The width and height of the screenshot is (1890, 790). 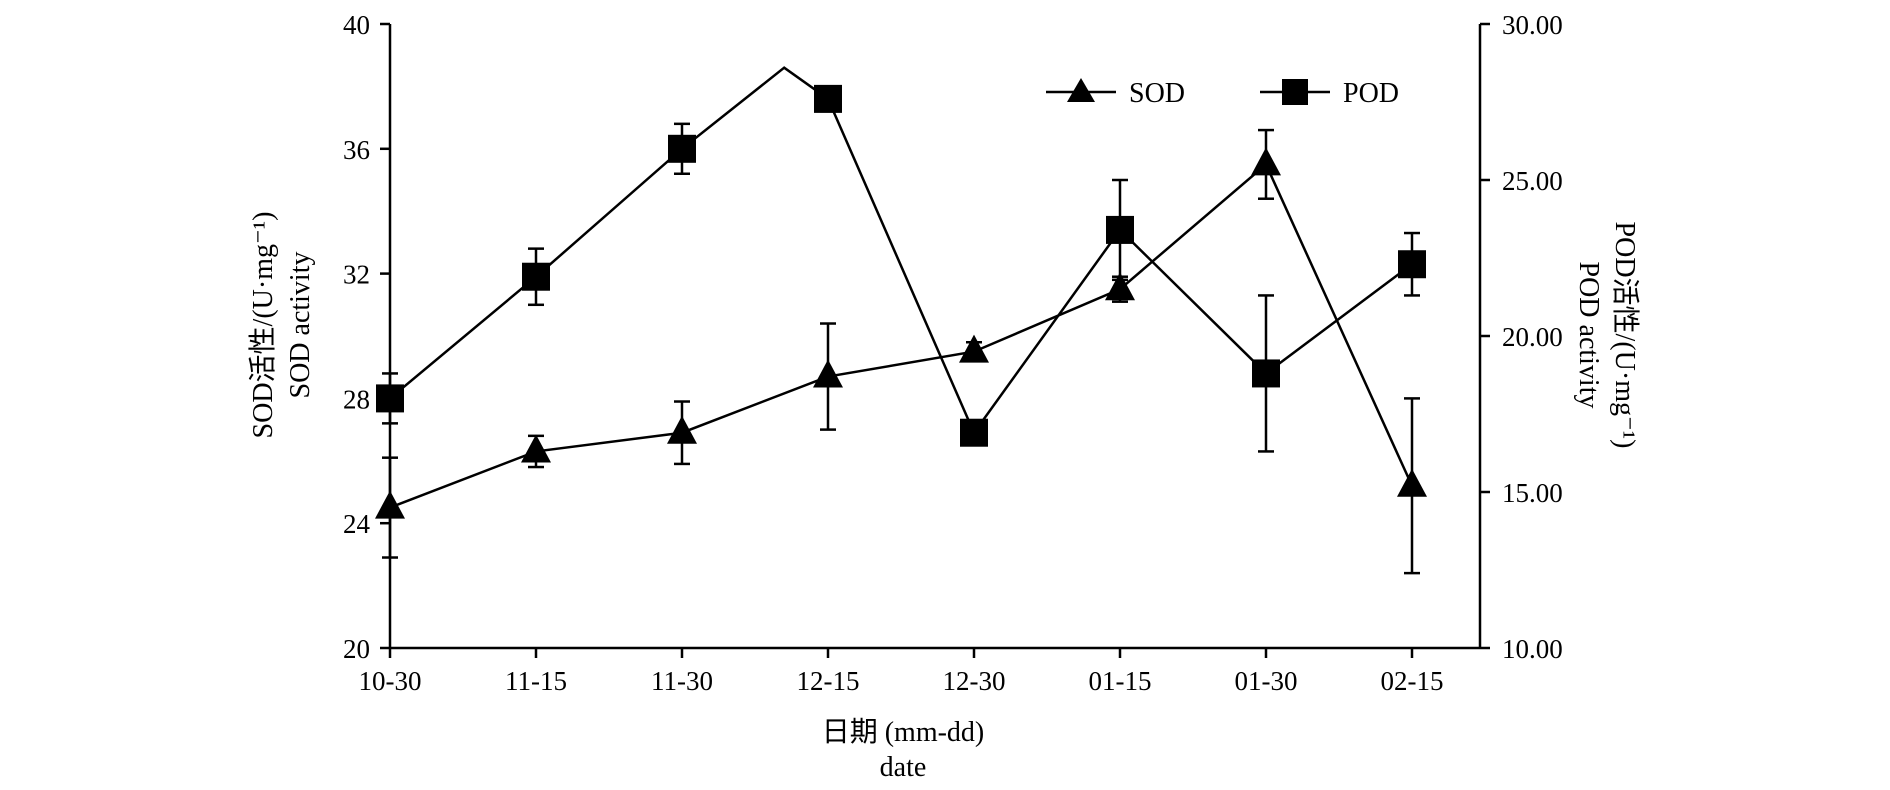 What do you see at coordinates (974, 681) in the screenshot?
I see `x-tick-label: 12-30` at bounding box center [974, 681].